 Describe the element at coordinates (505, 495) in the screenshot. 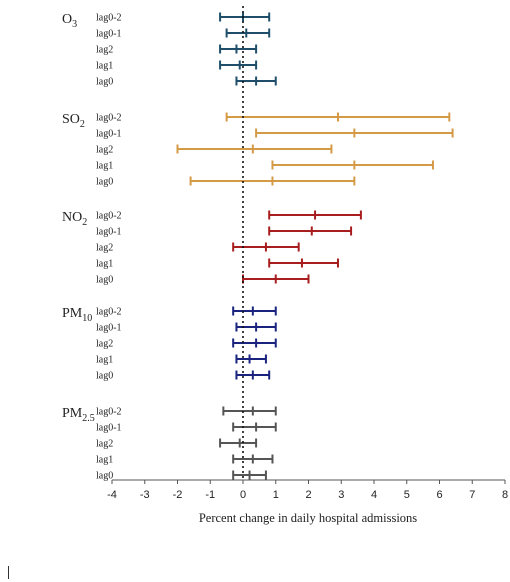

I see `x-tick-label: 8` at that location.